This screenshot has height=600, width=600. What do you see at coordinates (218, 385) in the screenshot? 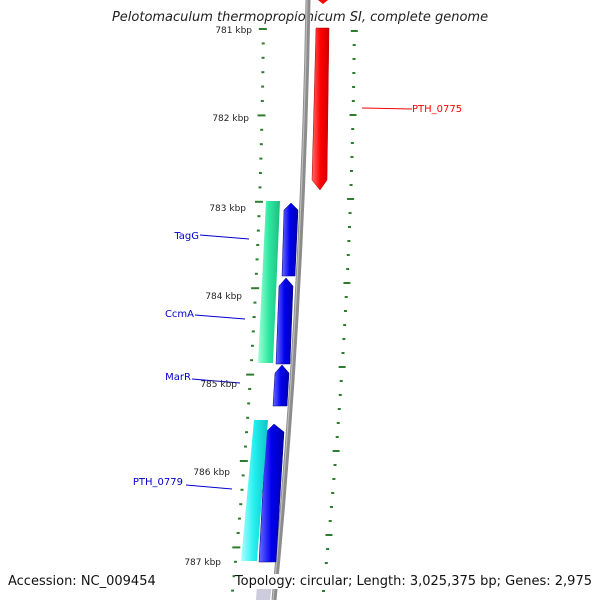
I see `tick-label-785: 785 kbp` at bounding box center [218, 385].